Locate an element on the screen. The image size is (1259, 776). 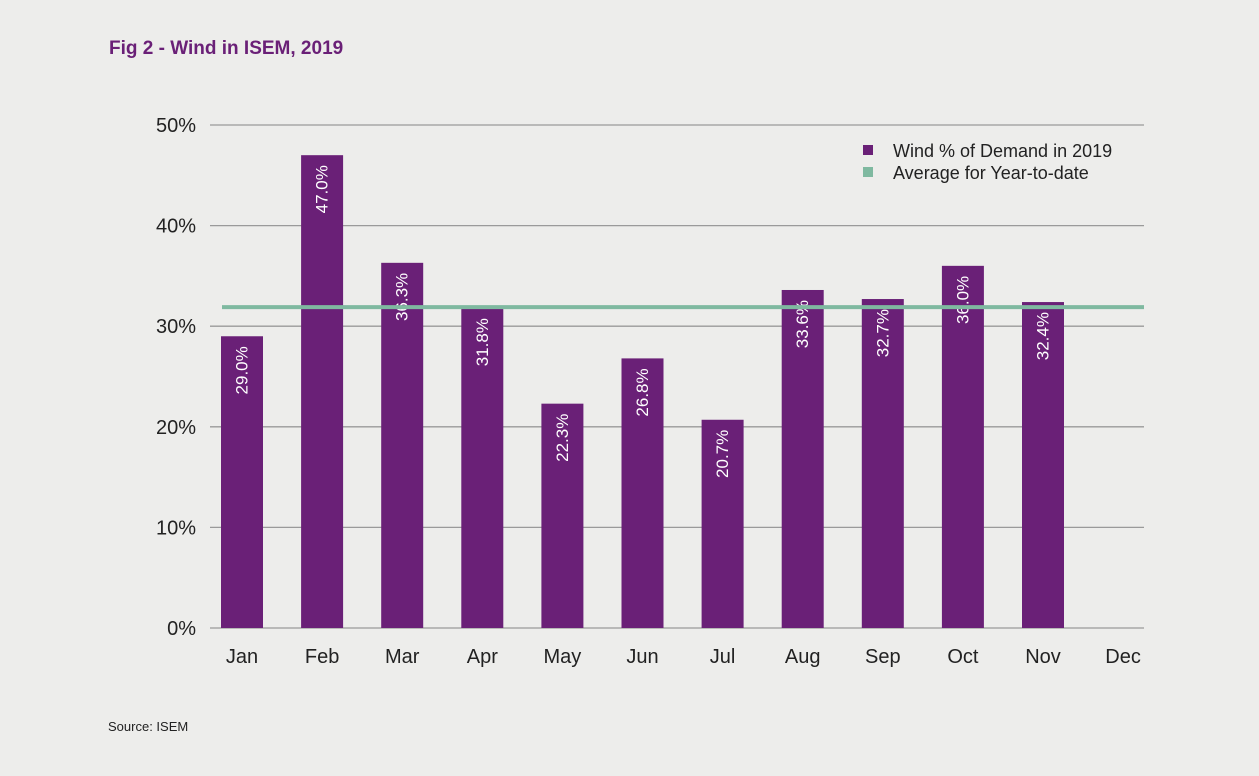
bar-data-label: 47.0% is located at coordinates (322, 189).